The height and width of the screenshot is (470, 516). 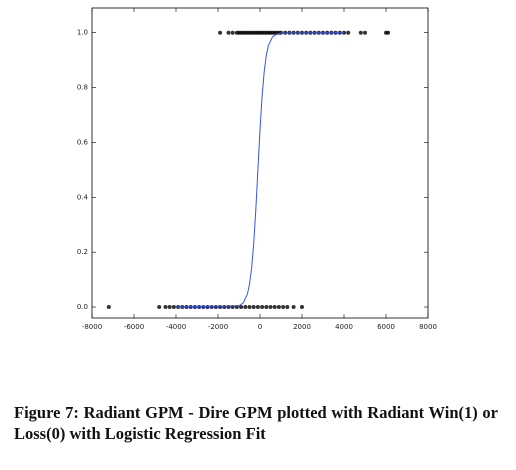 I want to click on y-tick-label: 0.2, so click(x=82, y=252).